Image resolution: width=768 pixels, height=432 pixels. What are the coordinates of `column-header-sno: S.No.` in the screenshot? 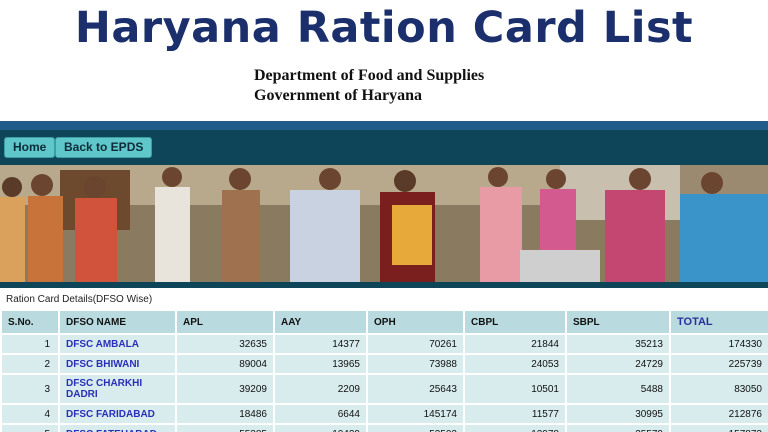 It's located at (30, 322).